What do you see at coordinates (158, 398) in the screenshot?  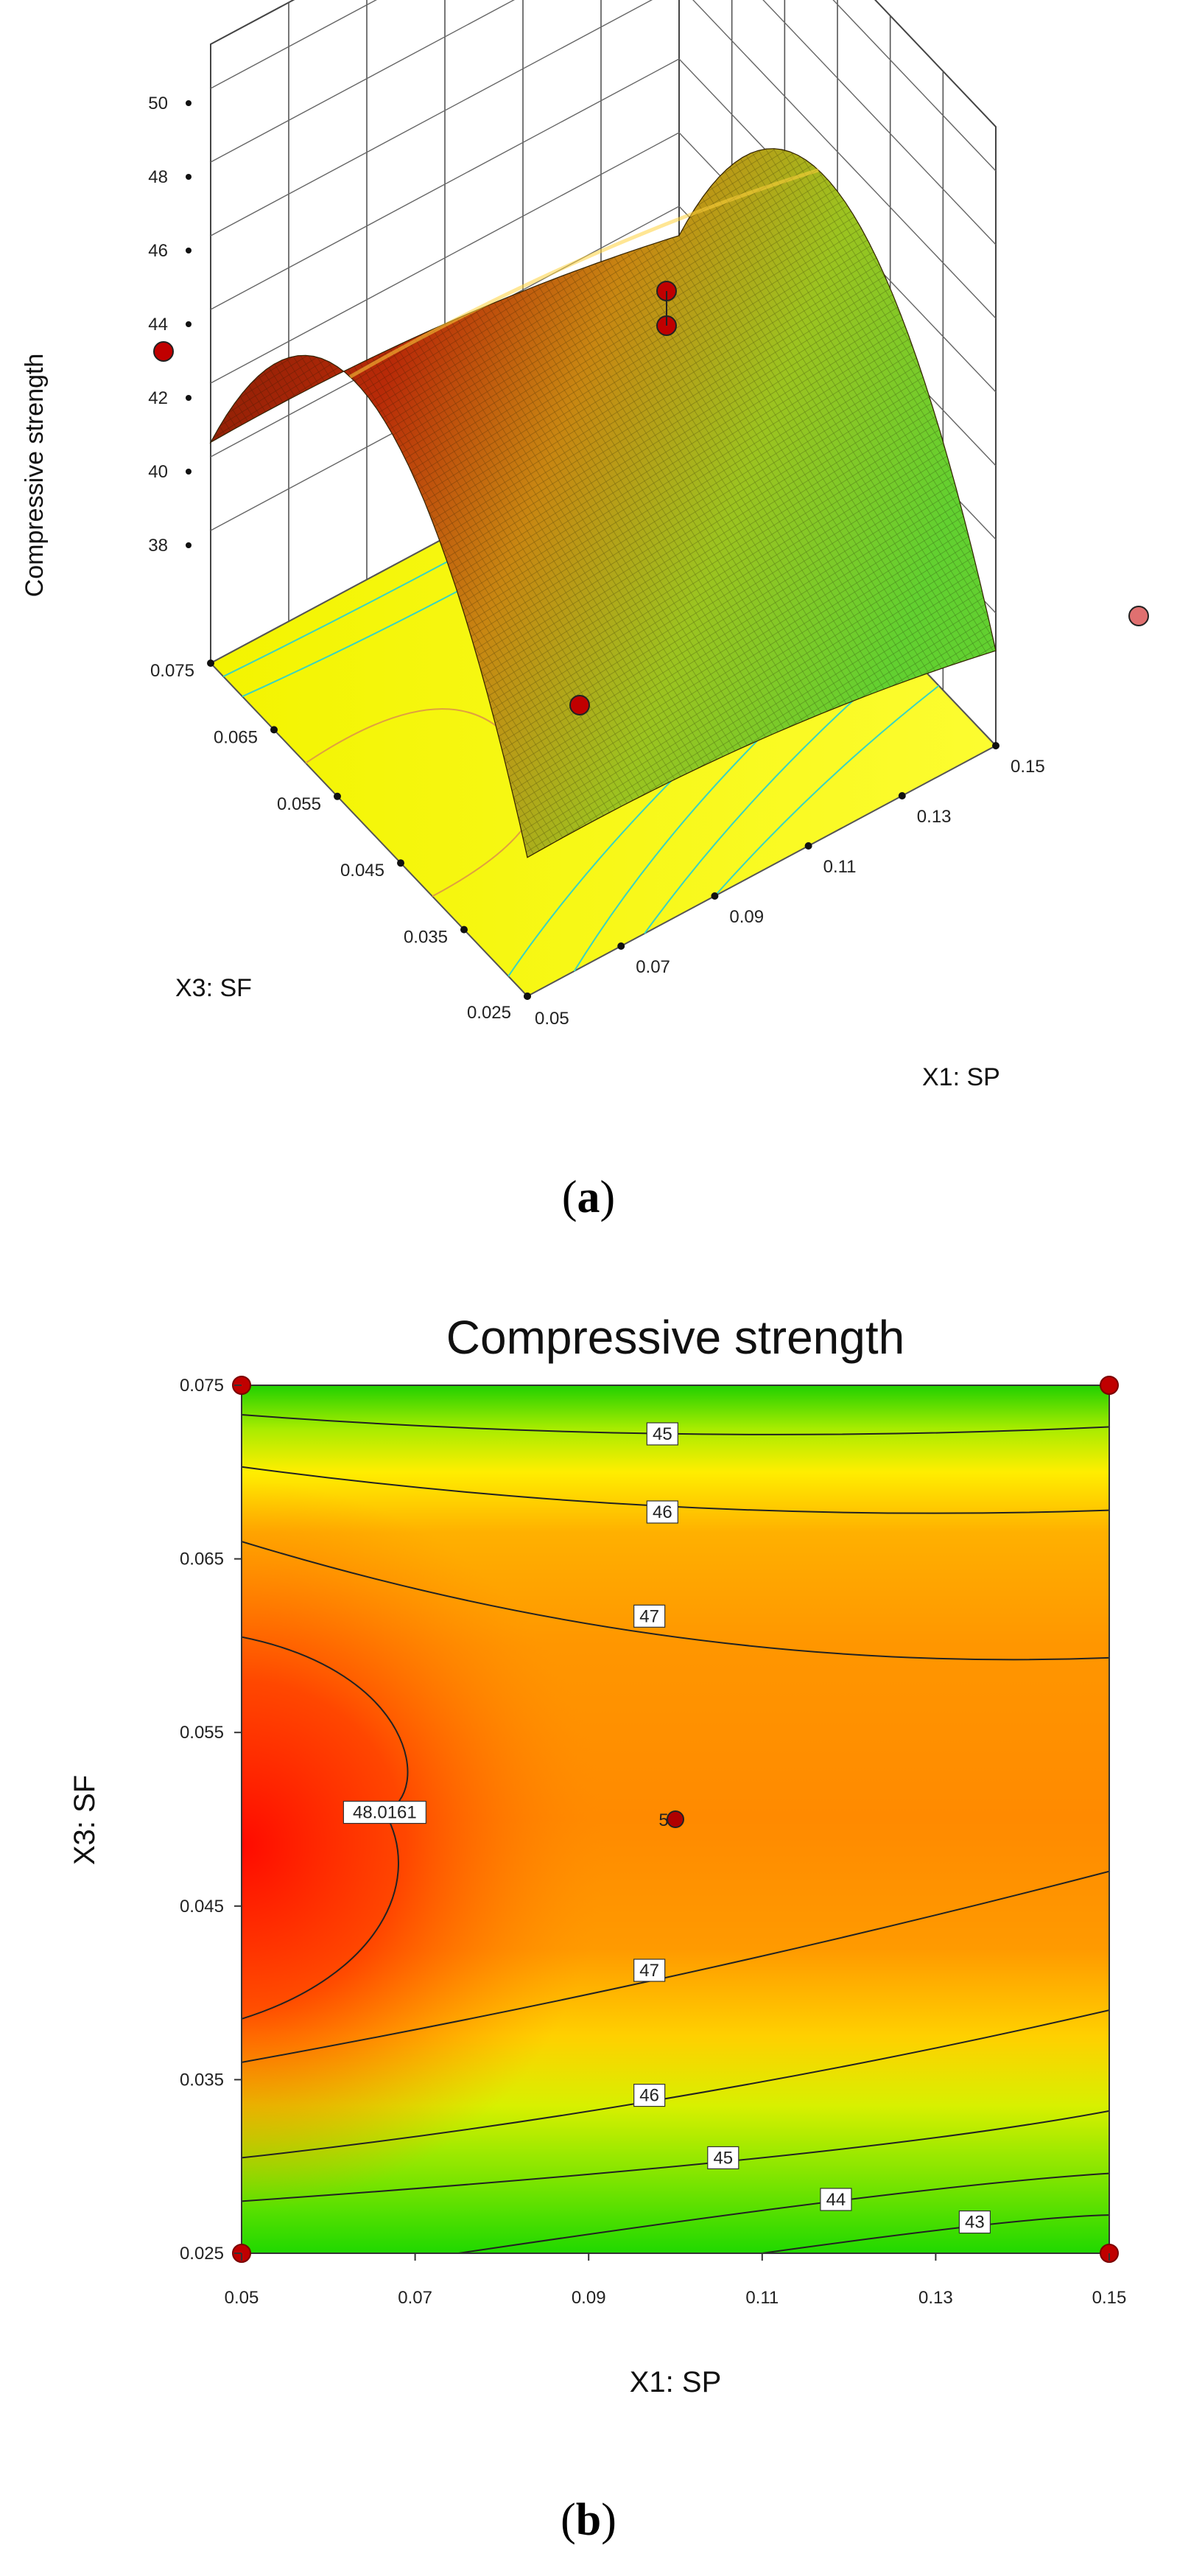 I see `z-tick-label: 42` at bounding box center [158, 398].